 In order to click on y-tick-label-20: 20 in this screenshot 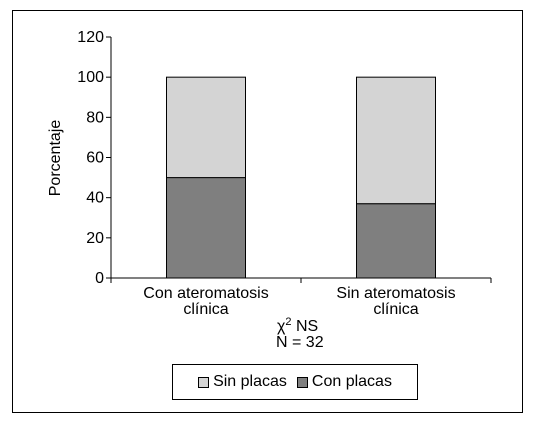, I will do `click(95, 238)`.